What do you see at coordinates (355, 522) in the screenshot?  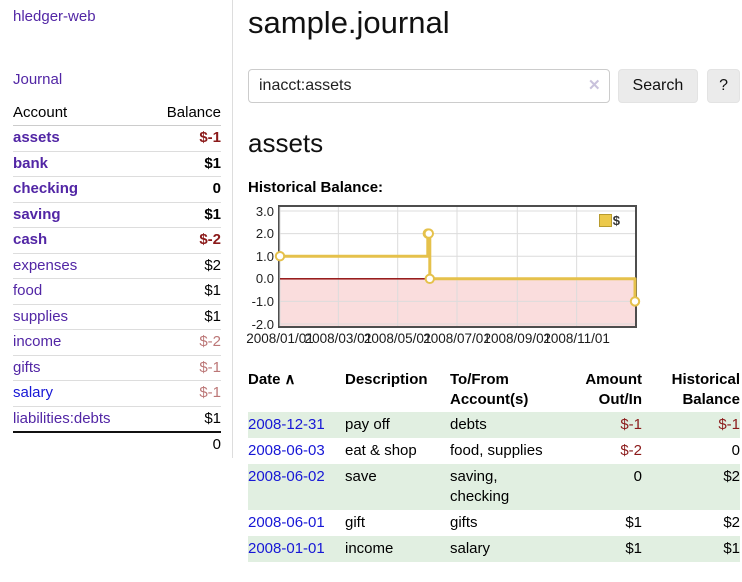 I see `transaction-description: gift` at bounding box center [355, 522].